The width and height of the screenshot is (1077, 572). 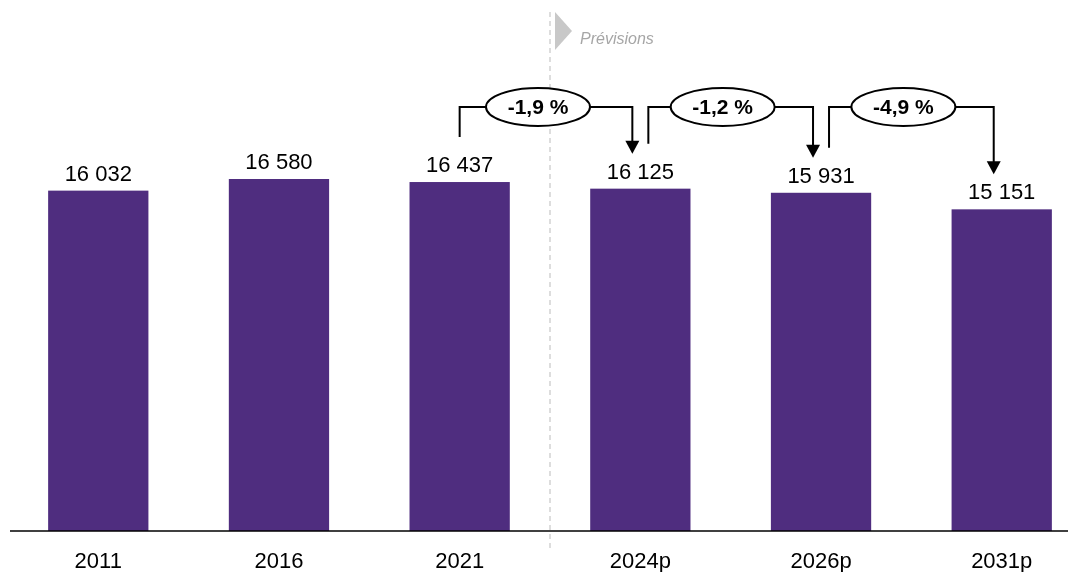 I want to click on data-label: 16 125, so click(x=640, y=171).